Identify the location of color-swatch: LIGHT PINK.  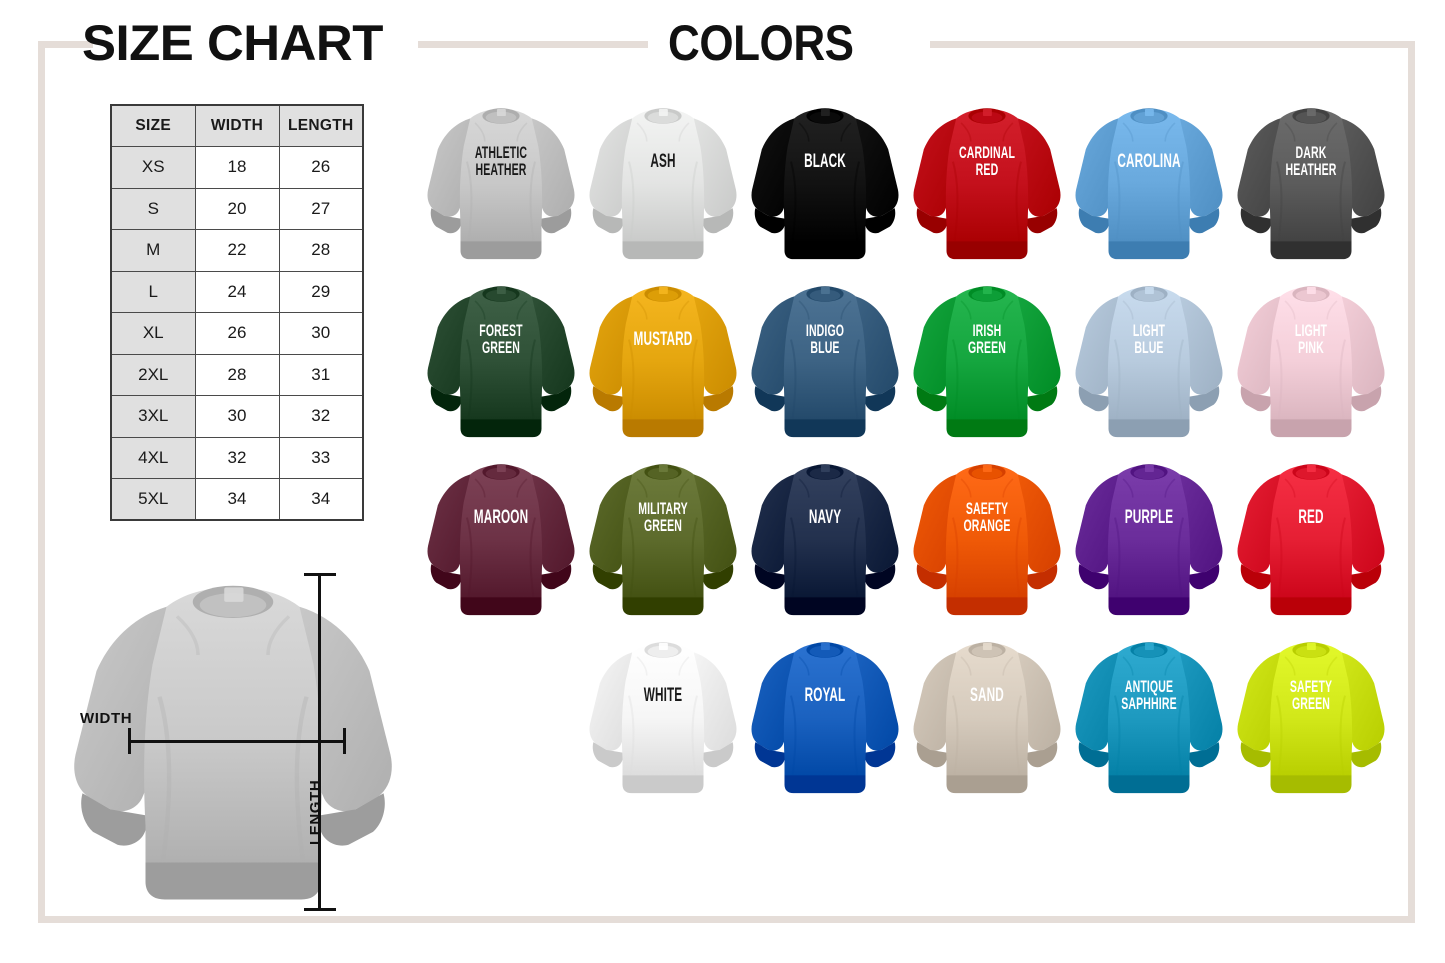
(1311, 359).